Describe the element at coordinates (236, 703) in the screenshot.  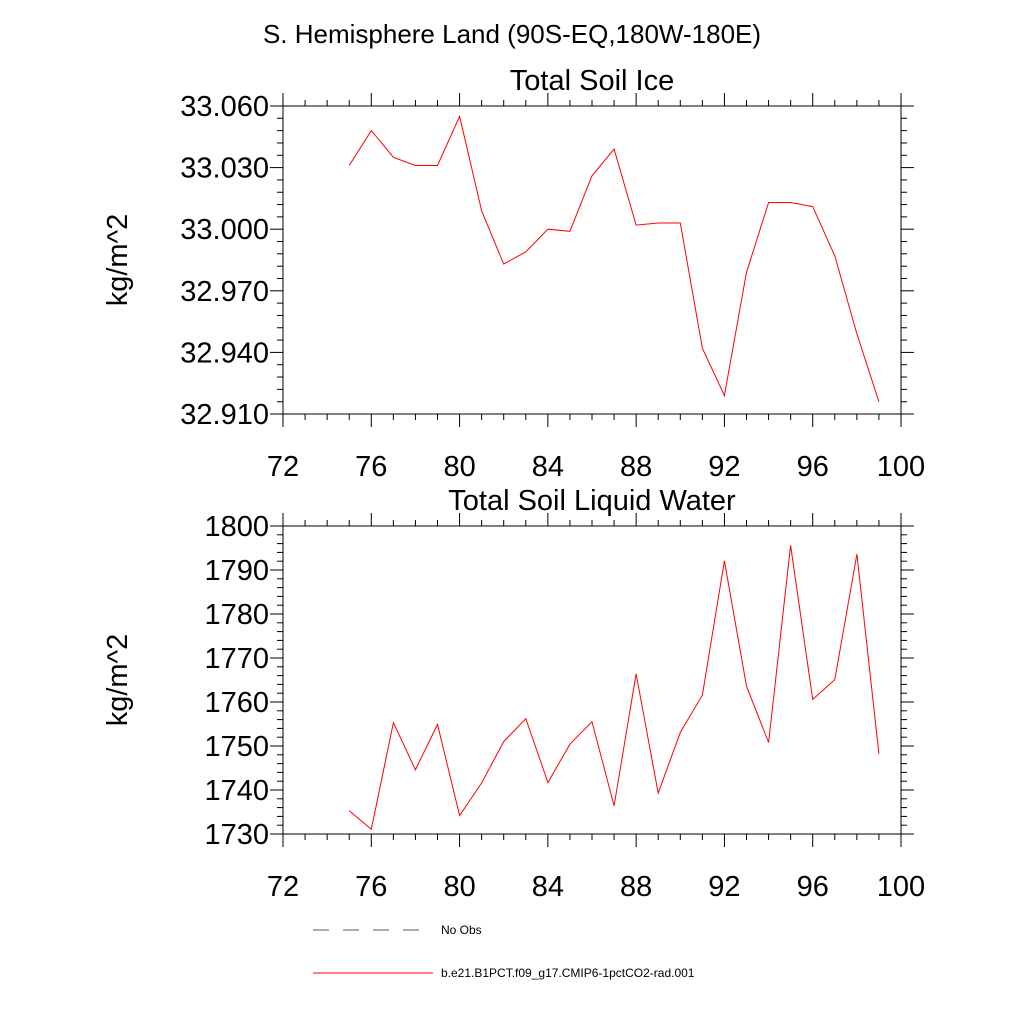
I see `y-tick-label: 1760` at that location.